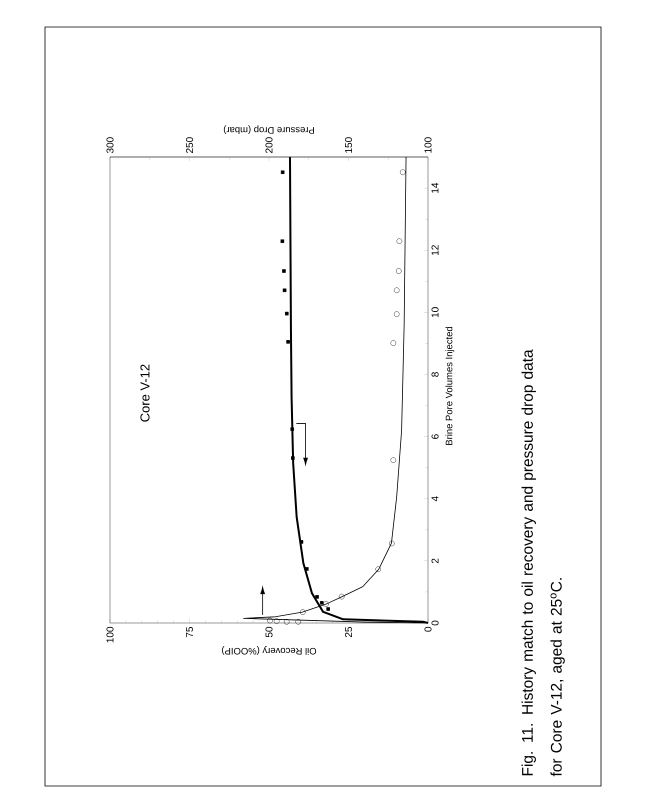 The image size is (646, 808). I want to click on x-axis-title: Oil Recovery (%OOIP), so click(269, 650).